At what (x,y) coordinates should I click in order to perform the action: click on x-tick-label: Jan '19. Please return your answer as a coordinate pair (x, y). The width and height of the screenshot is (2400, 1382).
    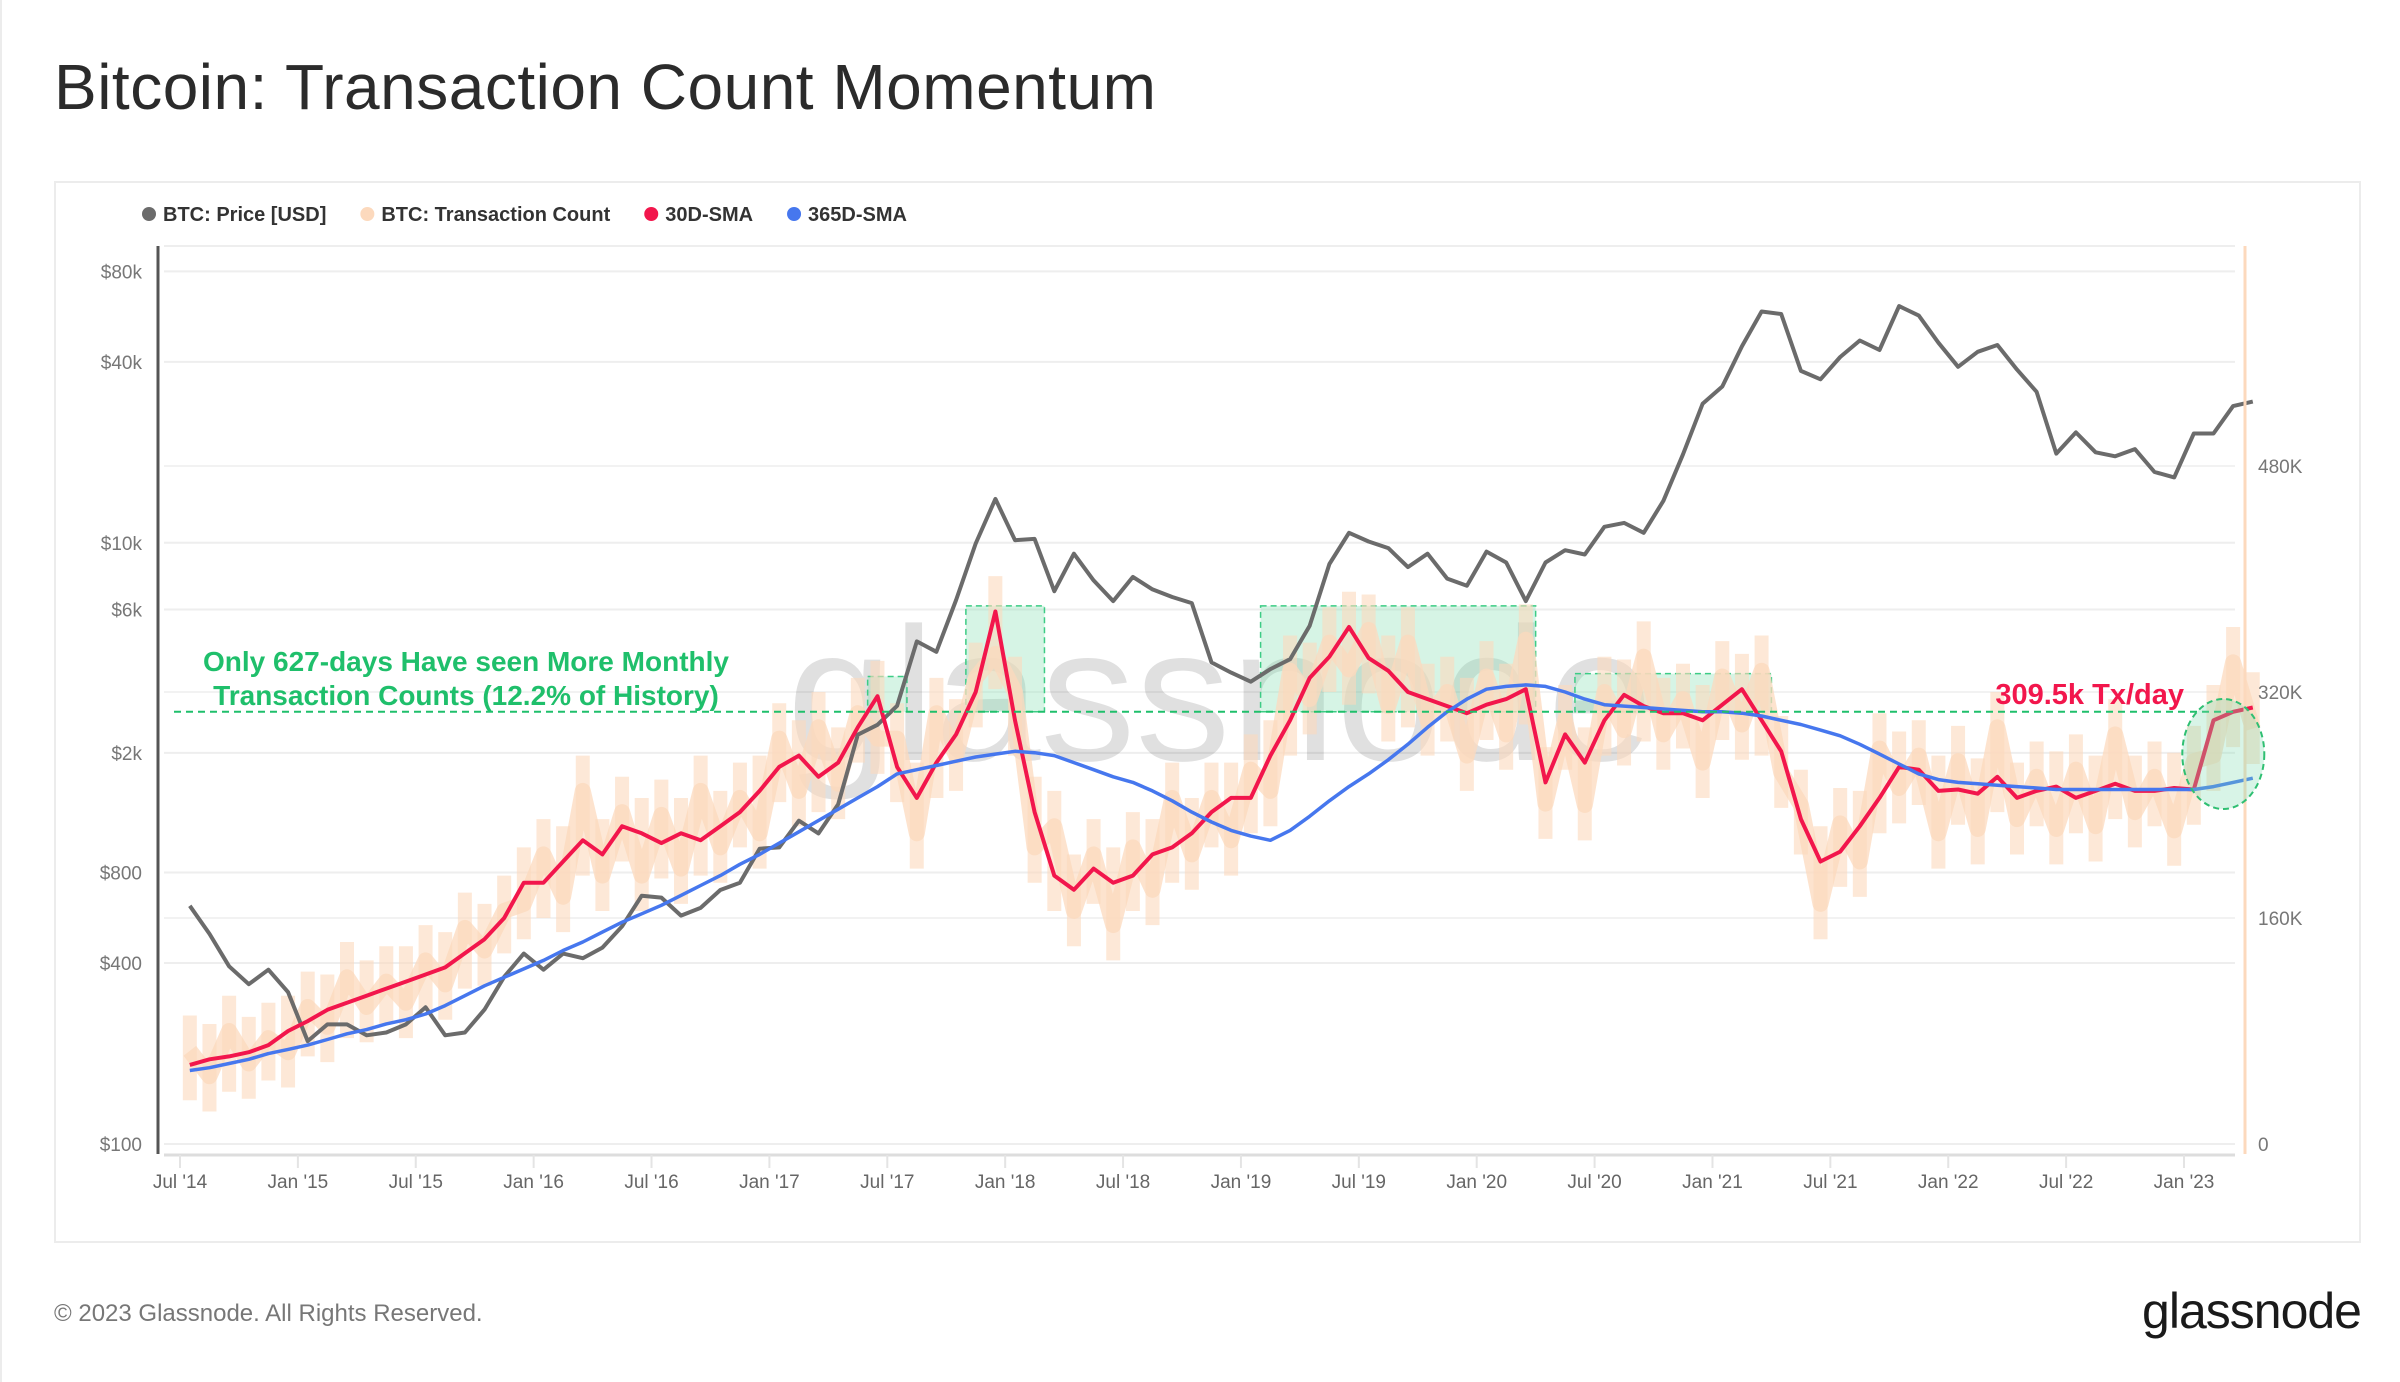
    Looking at the image, I should click on (1241, 1182).